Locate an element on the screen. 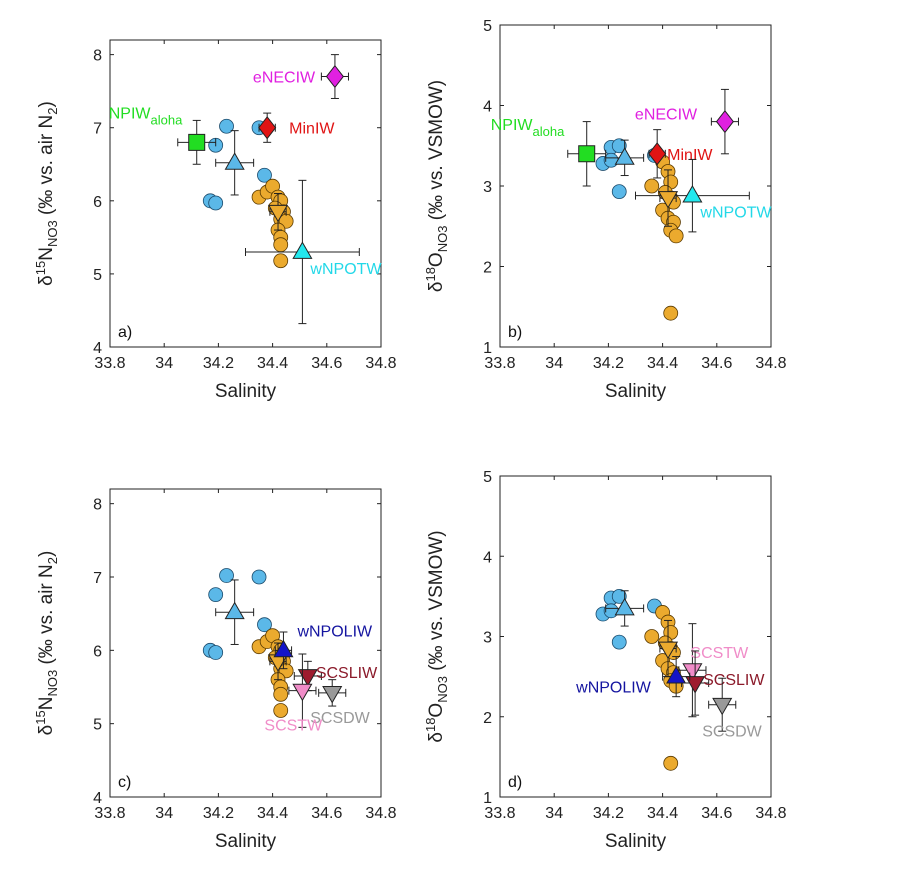 This screenshot has width=907, height=892. panel-label: b) is located at coordinates (515, 332).